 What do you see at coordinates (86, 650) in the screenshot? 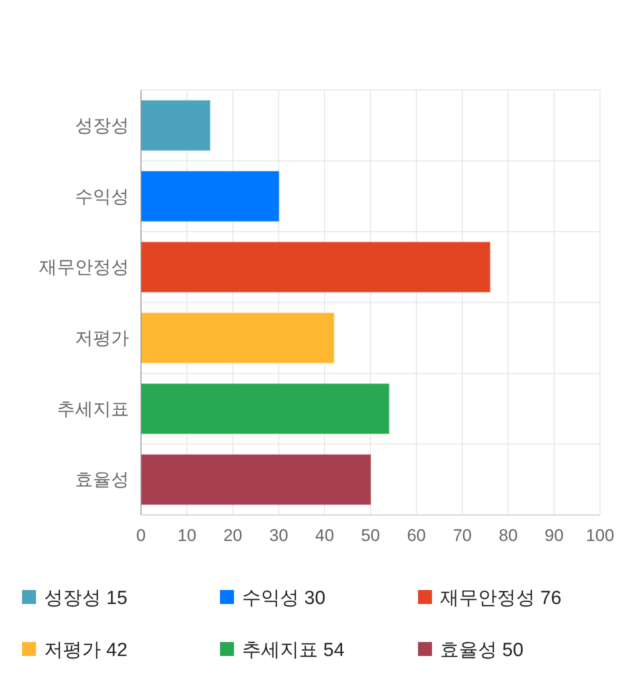
I see `legend-label: 저평가 42` at bounding box center [86, 650].